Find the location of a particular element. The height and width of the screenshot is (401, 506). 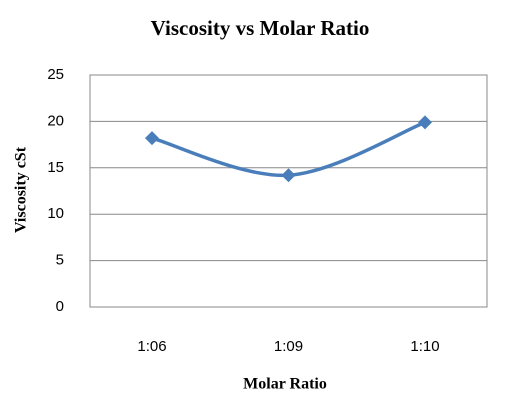

y-tick-label: 15 is located at coordinates (55, 167).